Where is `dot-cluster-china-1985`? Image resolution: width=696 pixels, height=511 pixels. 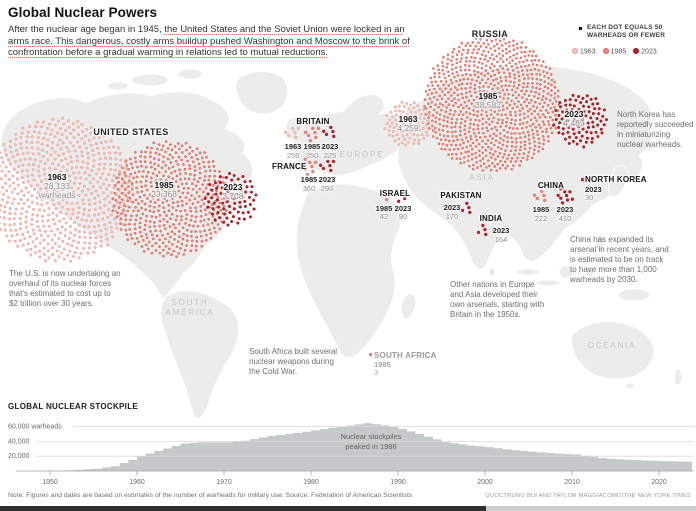
dot-cluster-china-1985 is located at coordinates (539, 196).